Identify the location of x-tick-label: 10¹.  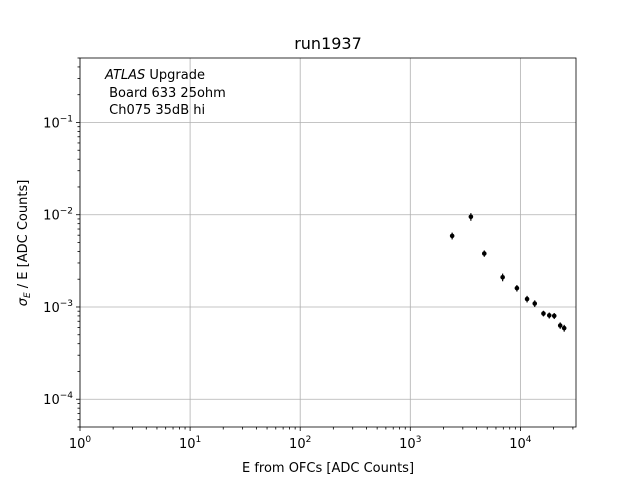
(190, 443).